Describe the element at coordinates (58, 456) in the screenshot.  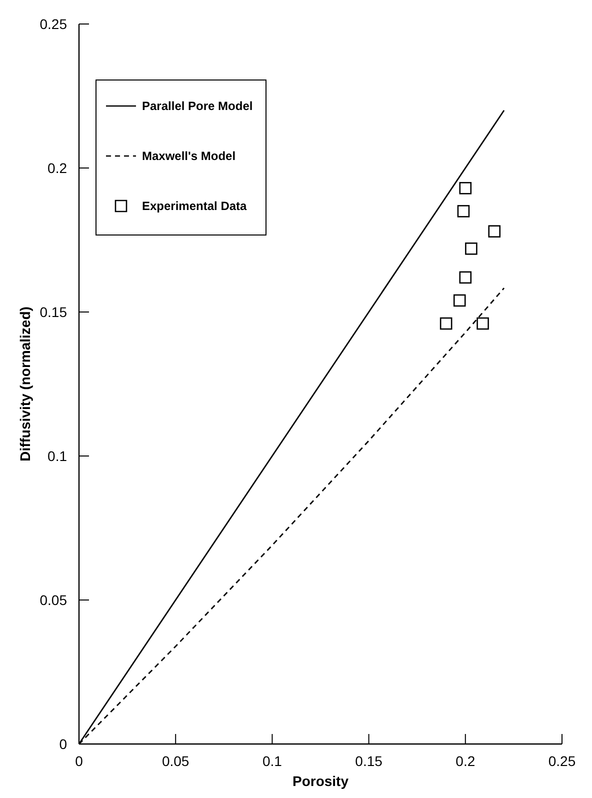
I see `y-tick-label: 0.1` at that location.